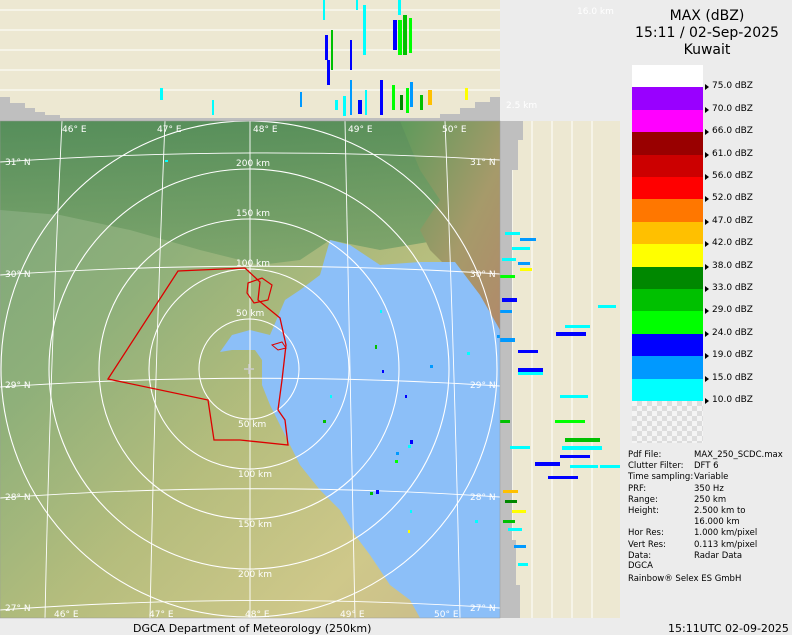  What do you see at coordinates (360, 130) in the screenshot?
I see `lon-label-top: 49° E` at bounding box center [360, 130].